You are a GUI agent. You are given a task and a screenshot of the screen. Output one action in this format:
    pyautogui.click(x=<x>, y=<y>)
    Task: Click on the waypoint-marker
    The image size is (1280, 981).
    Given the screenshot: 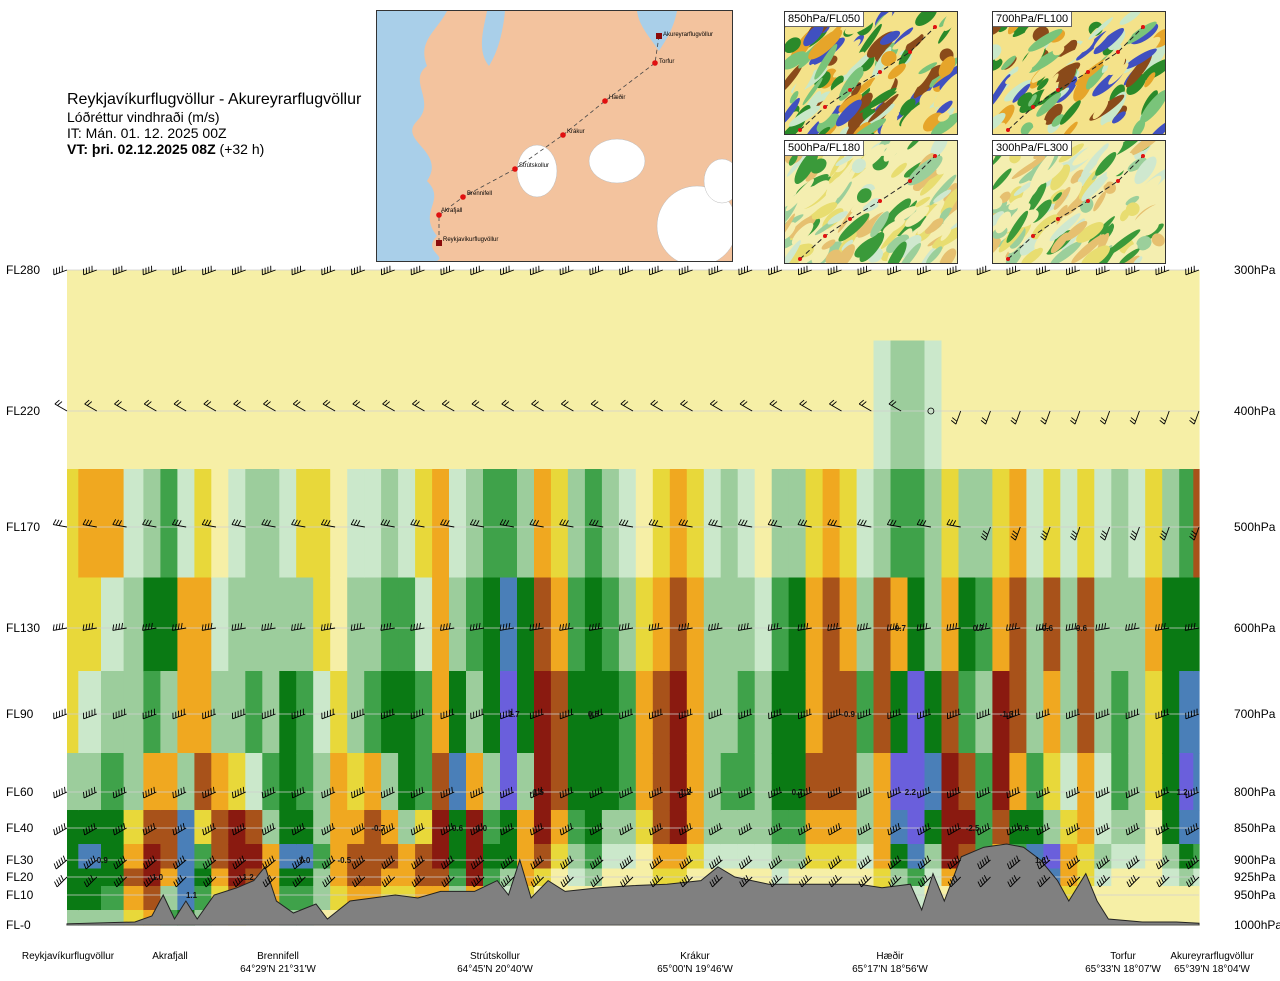 What is the action you would take?
    pyautogui.click(x=825, y=236)
    